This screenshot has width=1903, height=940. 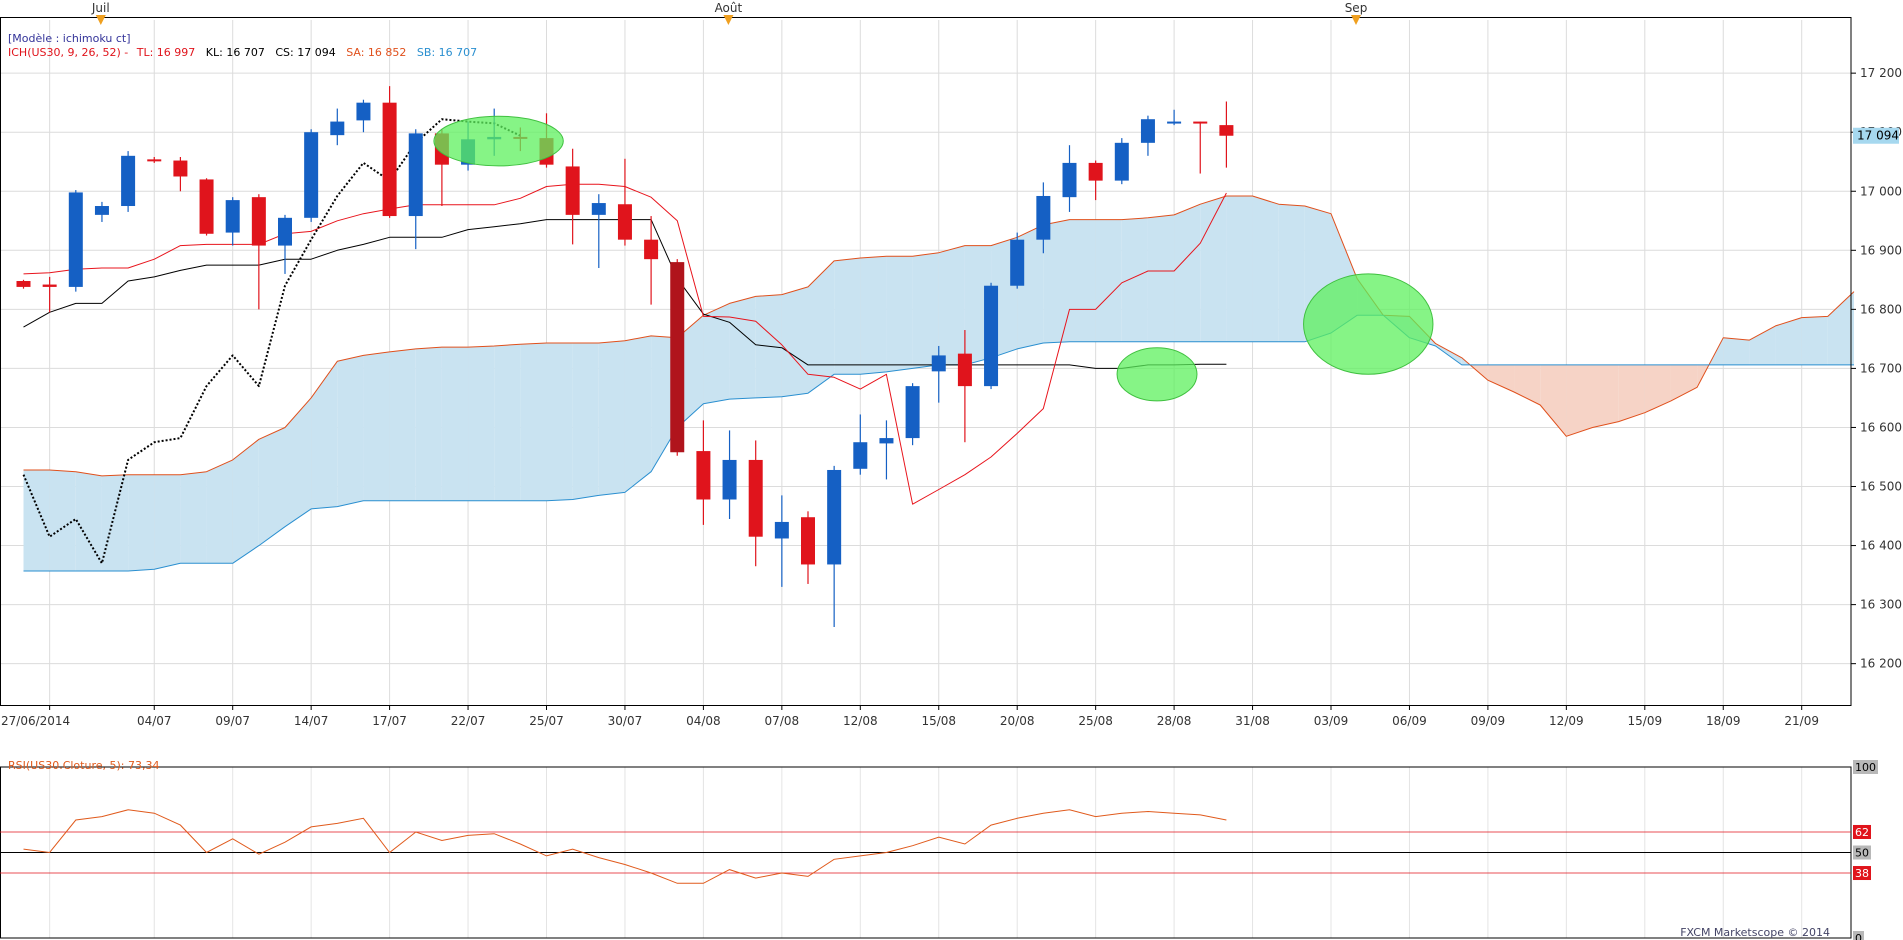 I want to click on legend-cs: CS: 17 094, so click(x=305, y=52).